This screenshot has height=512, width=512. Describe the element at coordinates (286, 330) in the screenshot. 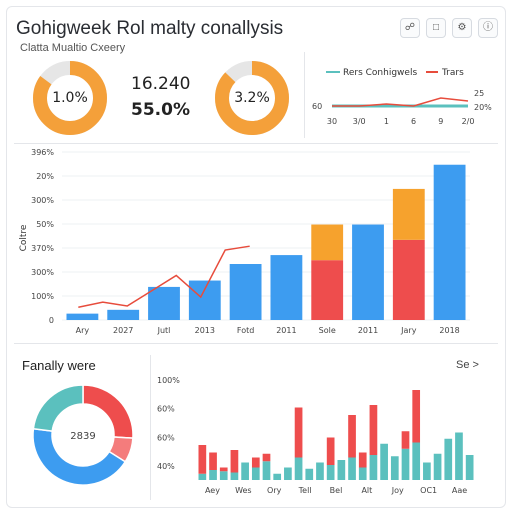

I see `main-x-tick: 2011` at that location.